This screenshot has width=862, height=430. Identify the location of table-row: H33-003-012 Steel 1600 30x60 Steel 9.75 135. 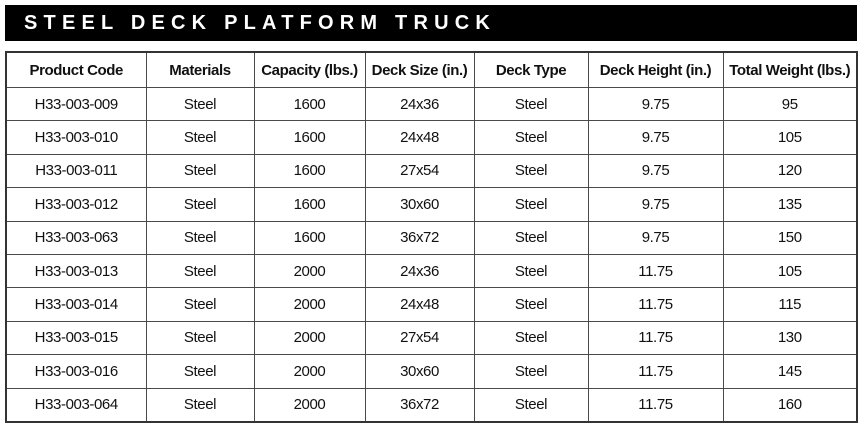
(431, 204).